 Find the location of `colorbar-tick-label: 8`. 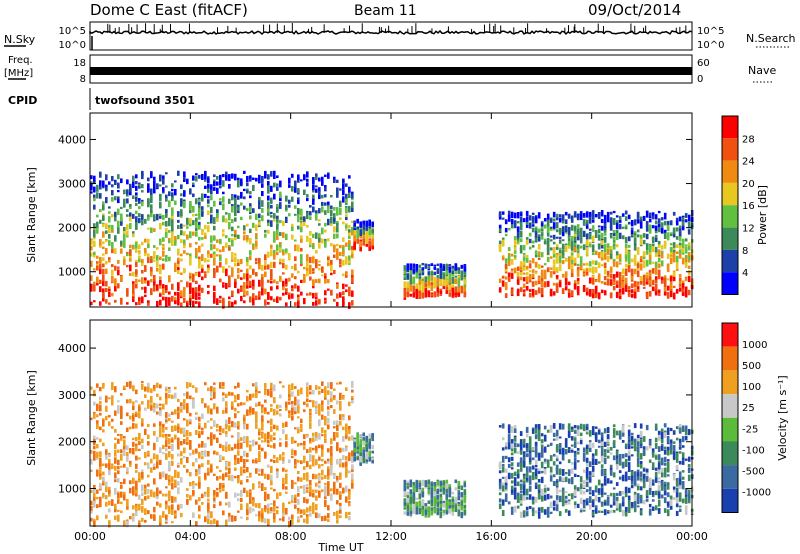

colorbar-tick-label: 8 is located at coordinates (745, 251).